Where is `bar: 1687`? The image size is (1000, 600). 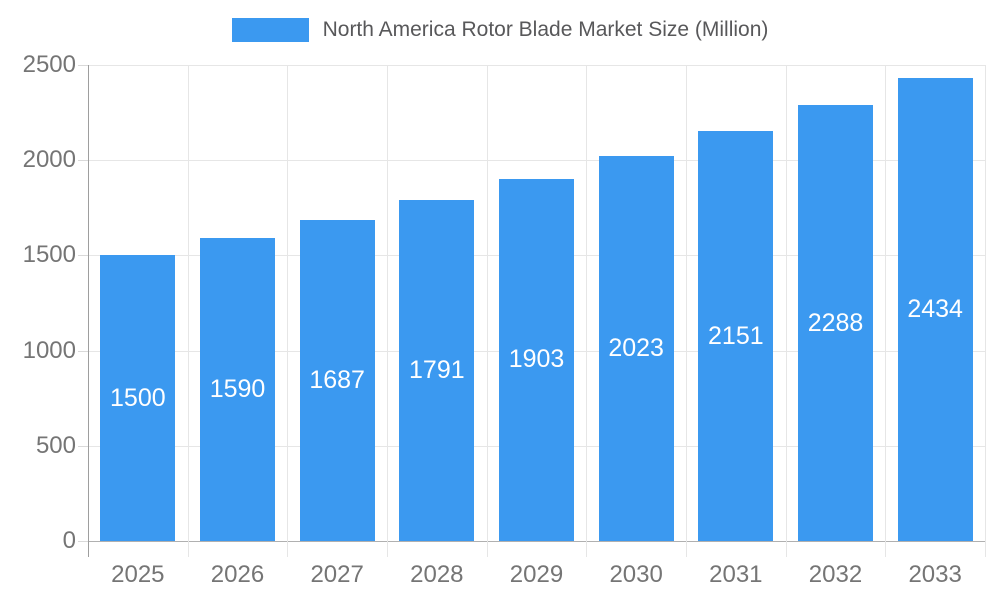 bar: 1687 is located at coordinates (337, 380).